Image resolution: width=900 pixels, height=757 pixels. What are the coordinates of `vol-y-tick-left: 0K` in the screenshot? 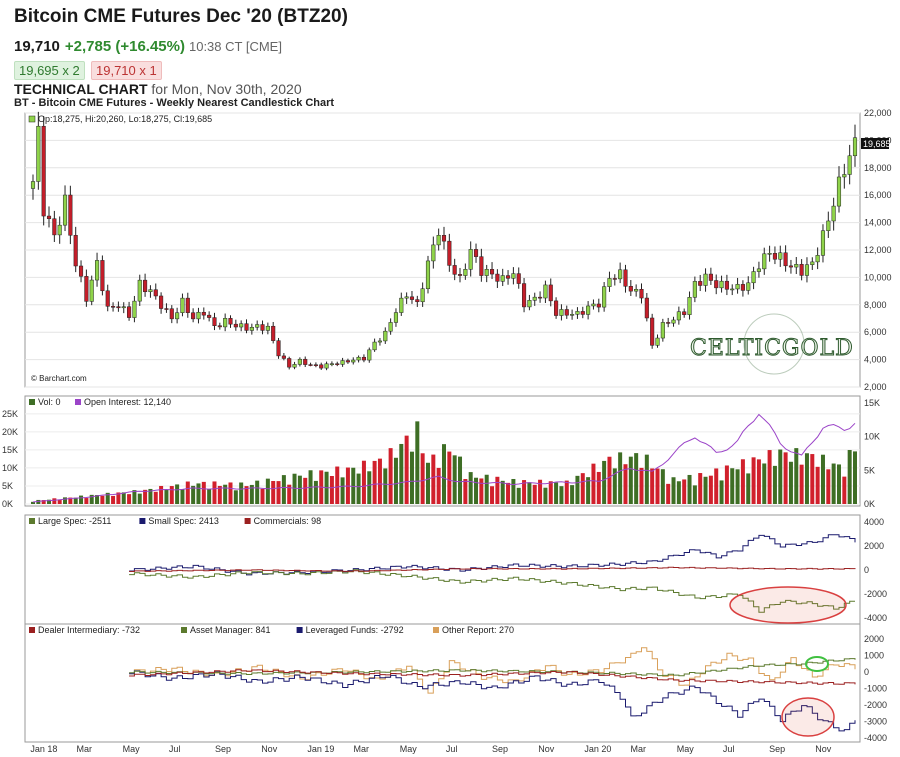 It's located at (7, 504).